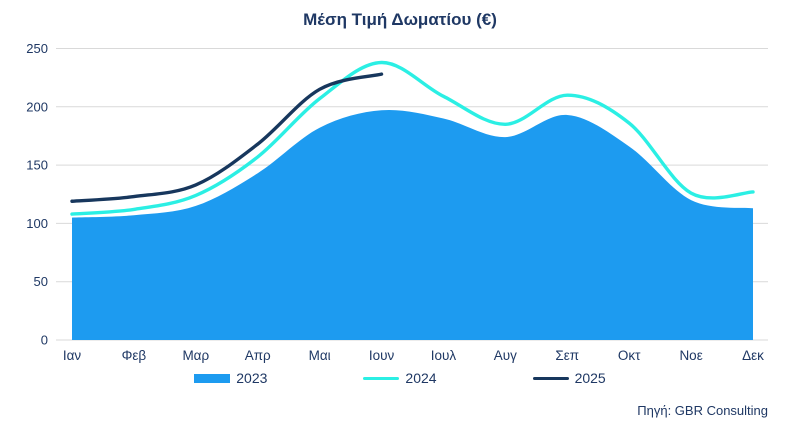  Describe the element at coordinates (400, 19) in the screenshot. I see `chart-title: Μέση Τιμή Δωματίου (€)` at that location.